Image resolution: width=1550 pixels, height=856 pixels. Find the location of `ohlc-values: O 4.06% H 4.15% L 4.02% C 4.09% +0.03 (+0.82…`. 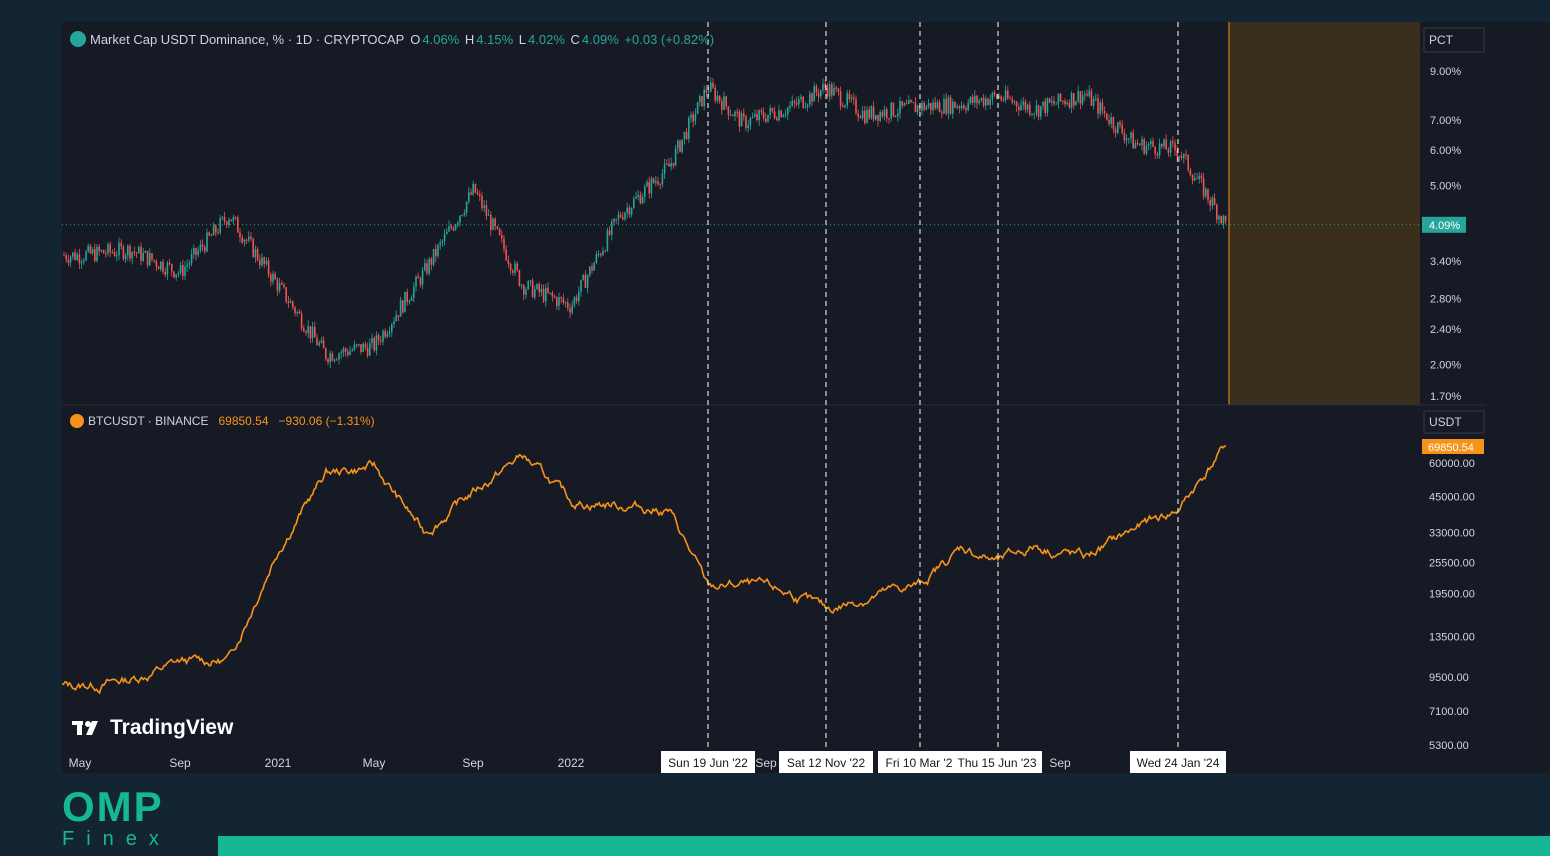

ohlc-values: O 4.06% H 4.15% L 4.02% C 4.09% +0.03 (+0.82… is located at coordinates (561, 39).